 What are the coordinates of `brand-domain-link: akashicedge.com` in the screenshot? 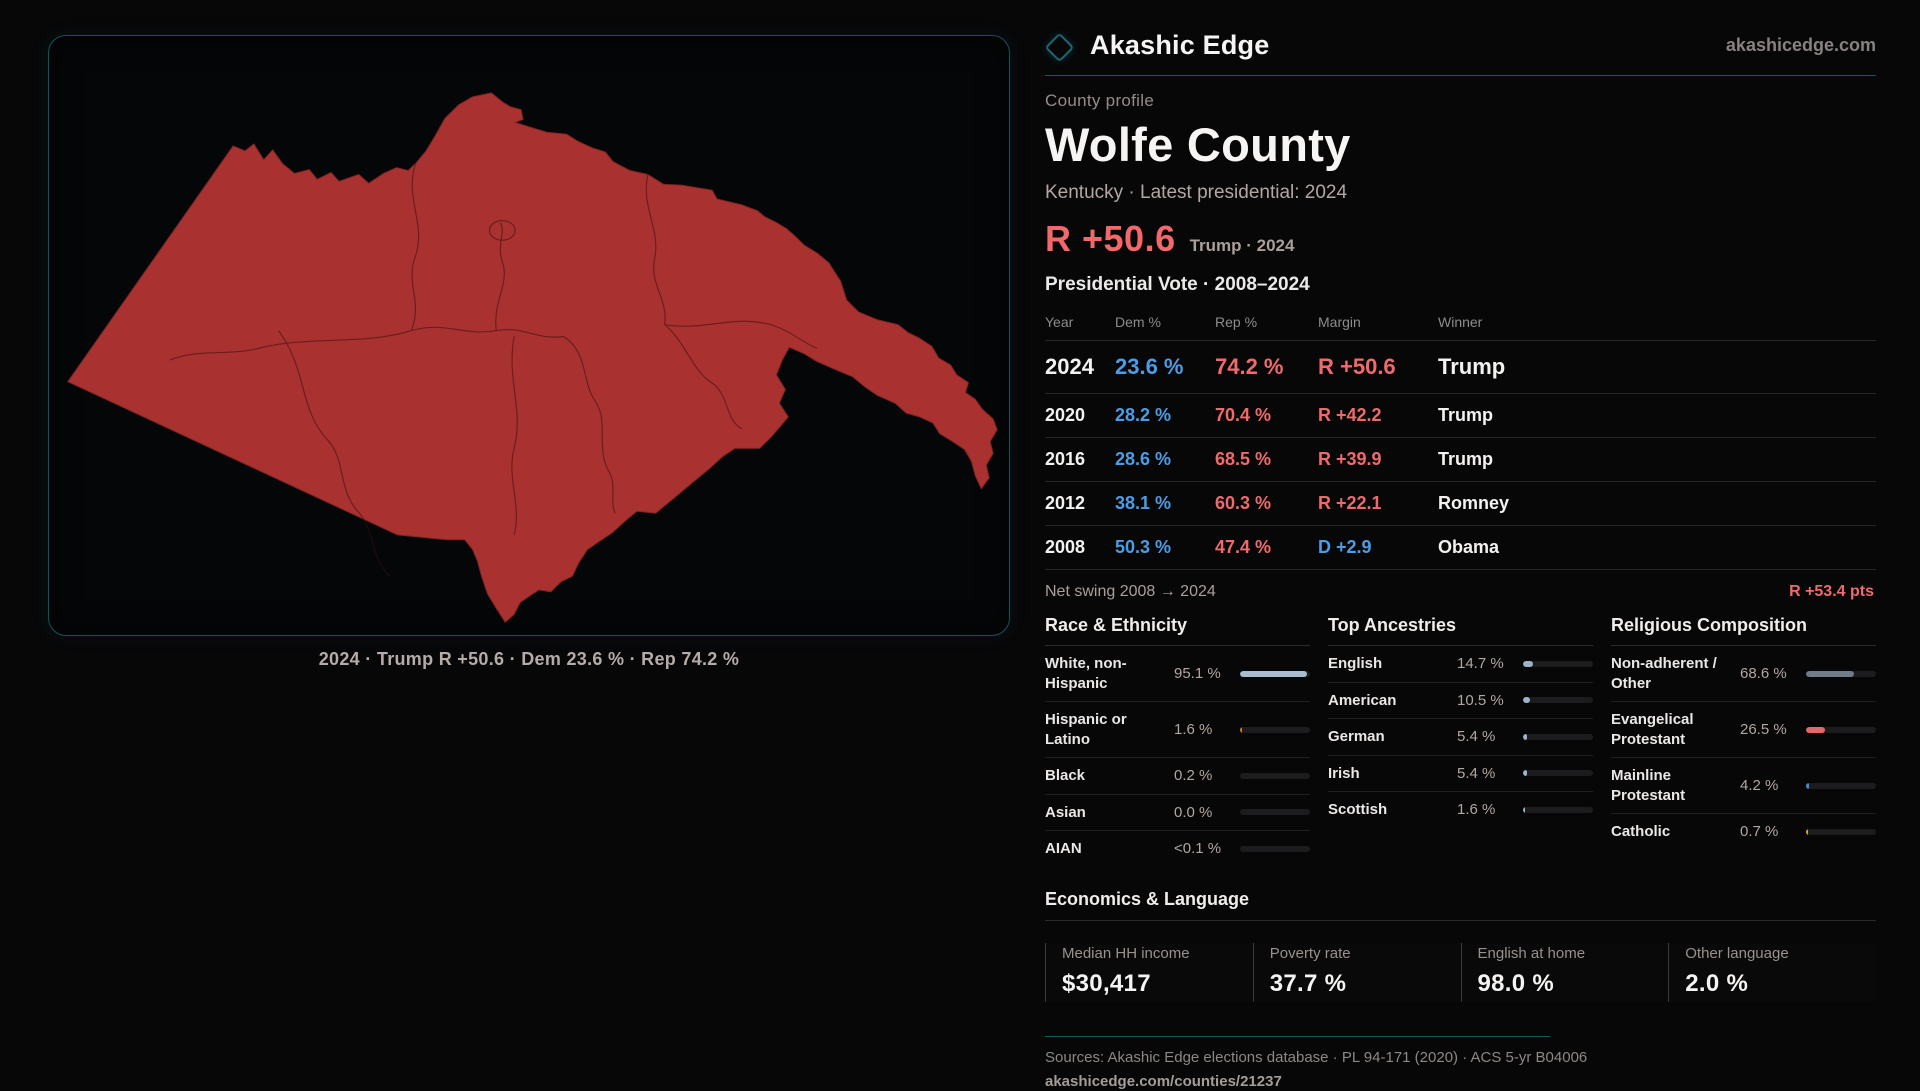 It's located at (1800, 45).